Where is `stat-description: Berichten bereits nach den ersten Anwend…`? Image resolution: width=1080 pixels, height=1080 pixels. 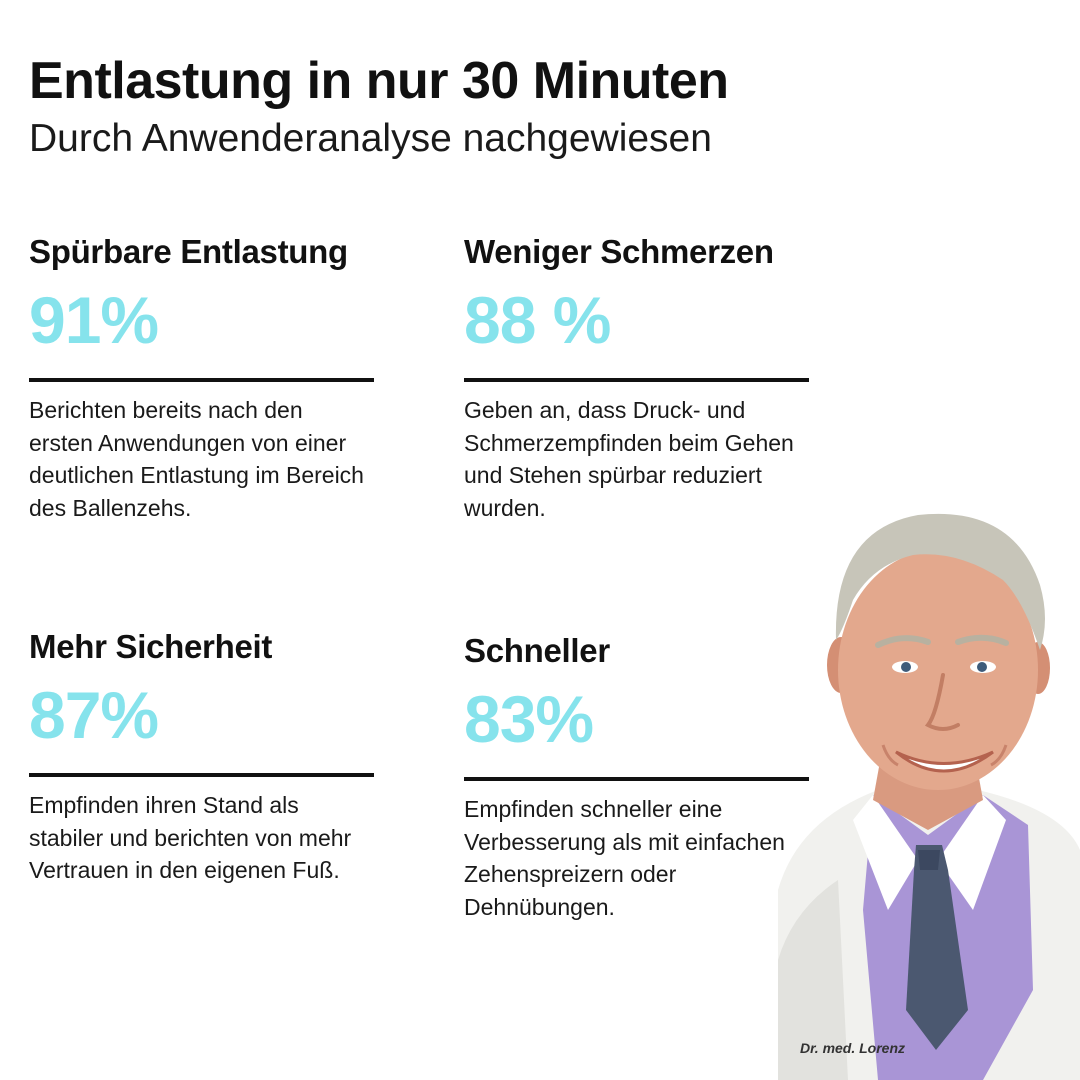
stat-description: Berichten bereits nach den ersten Anwend… is located at coordinates (196, 459).